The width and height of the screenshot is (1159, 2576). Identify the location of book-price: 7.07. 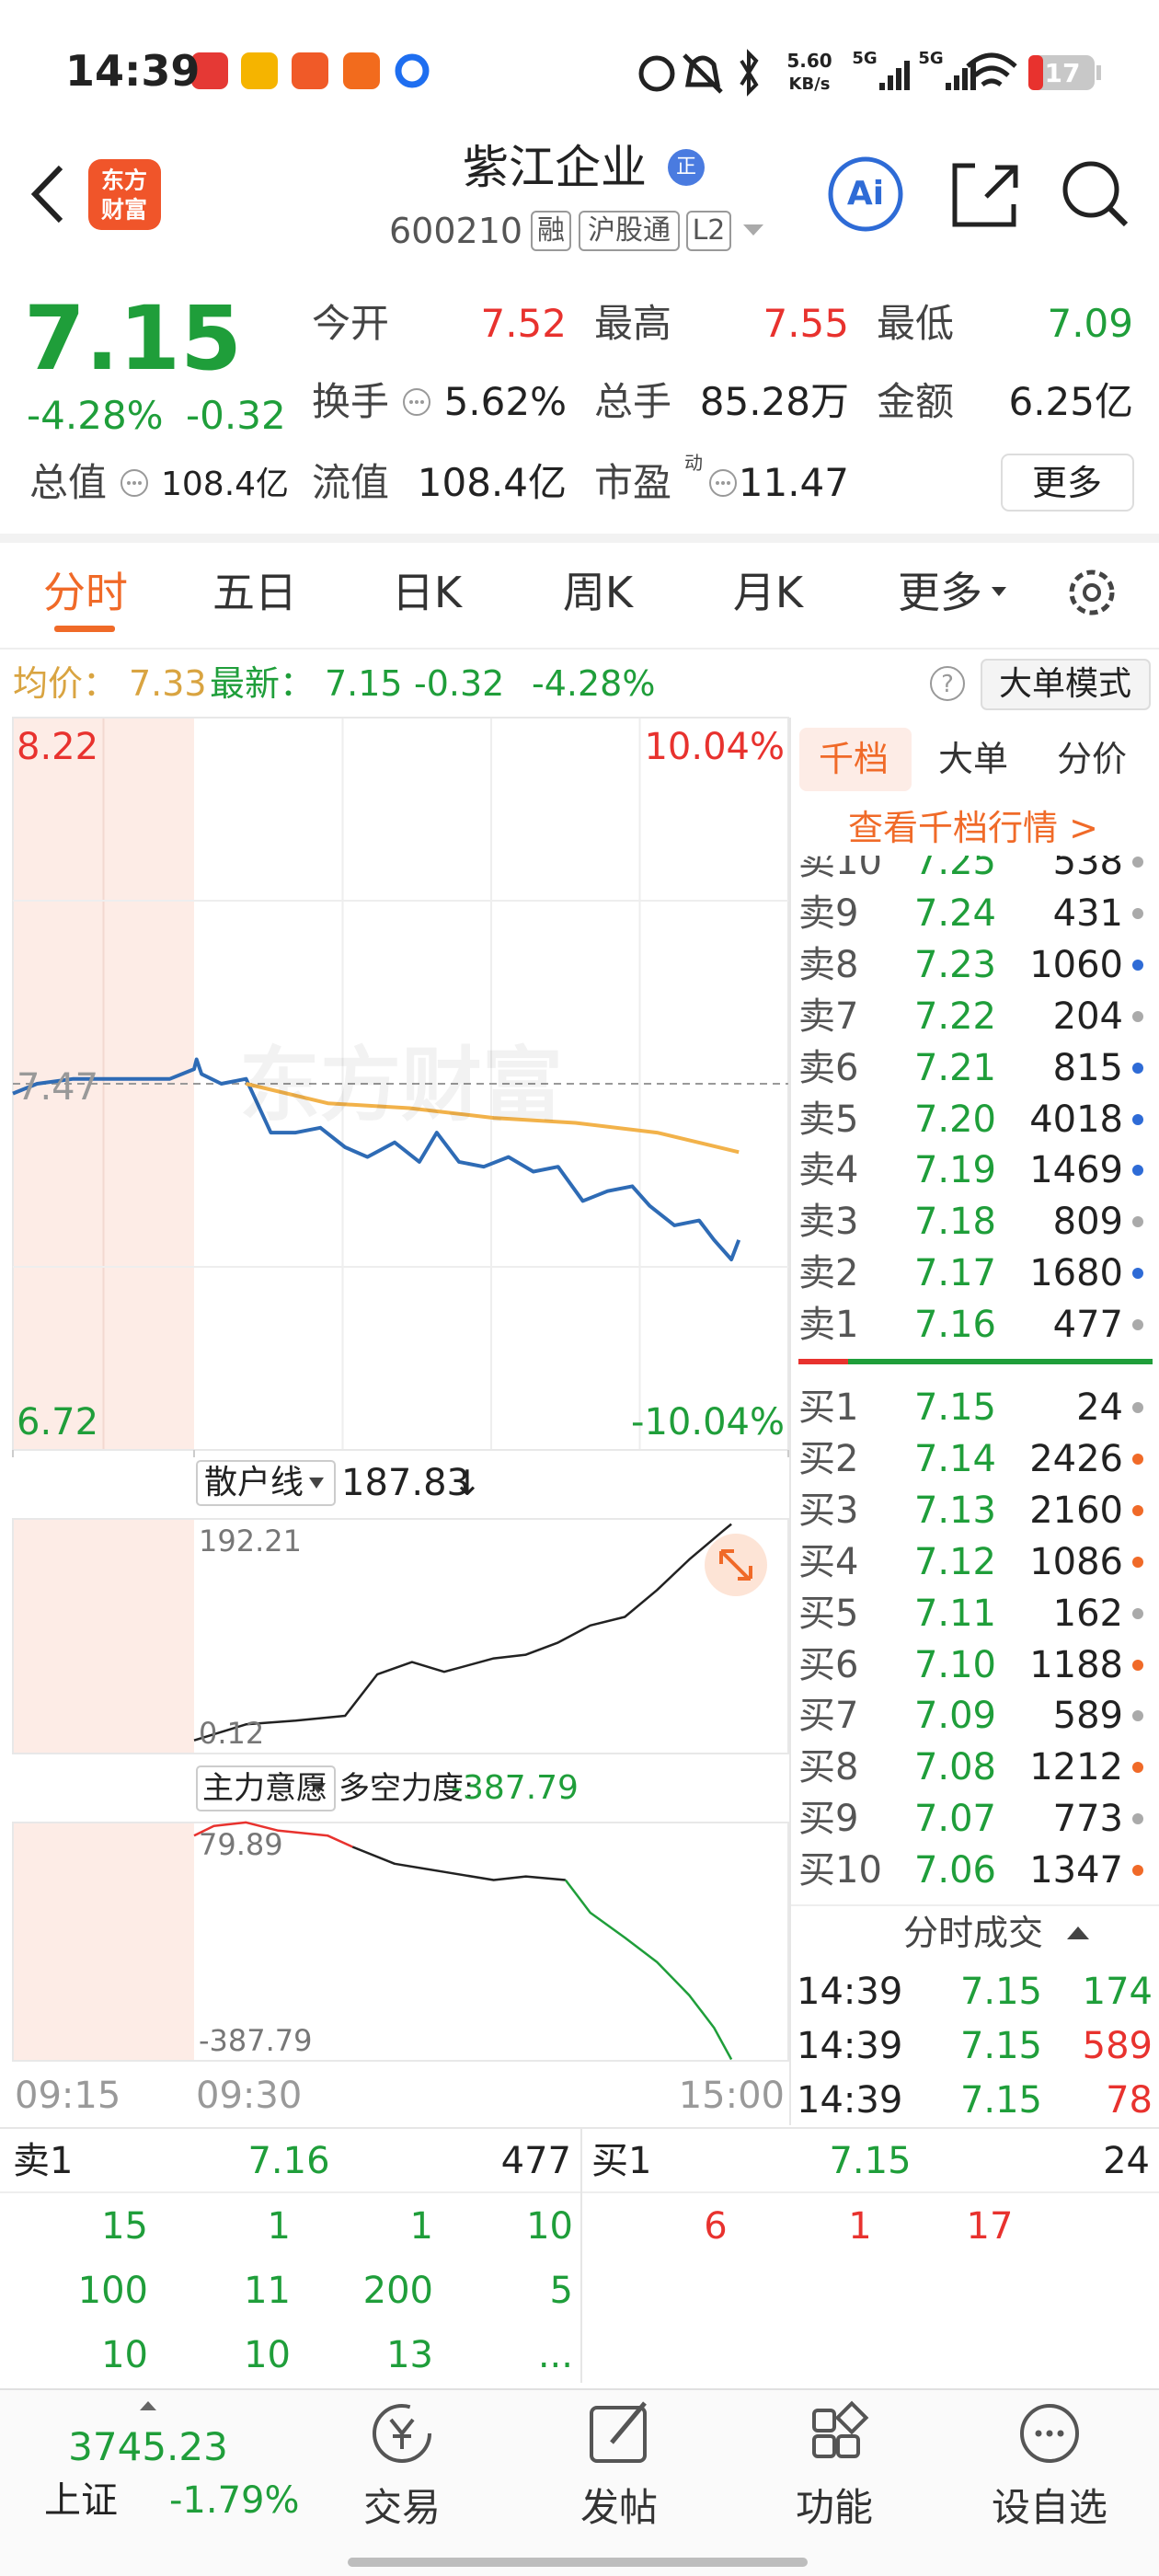
(954, 1819).